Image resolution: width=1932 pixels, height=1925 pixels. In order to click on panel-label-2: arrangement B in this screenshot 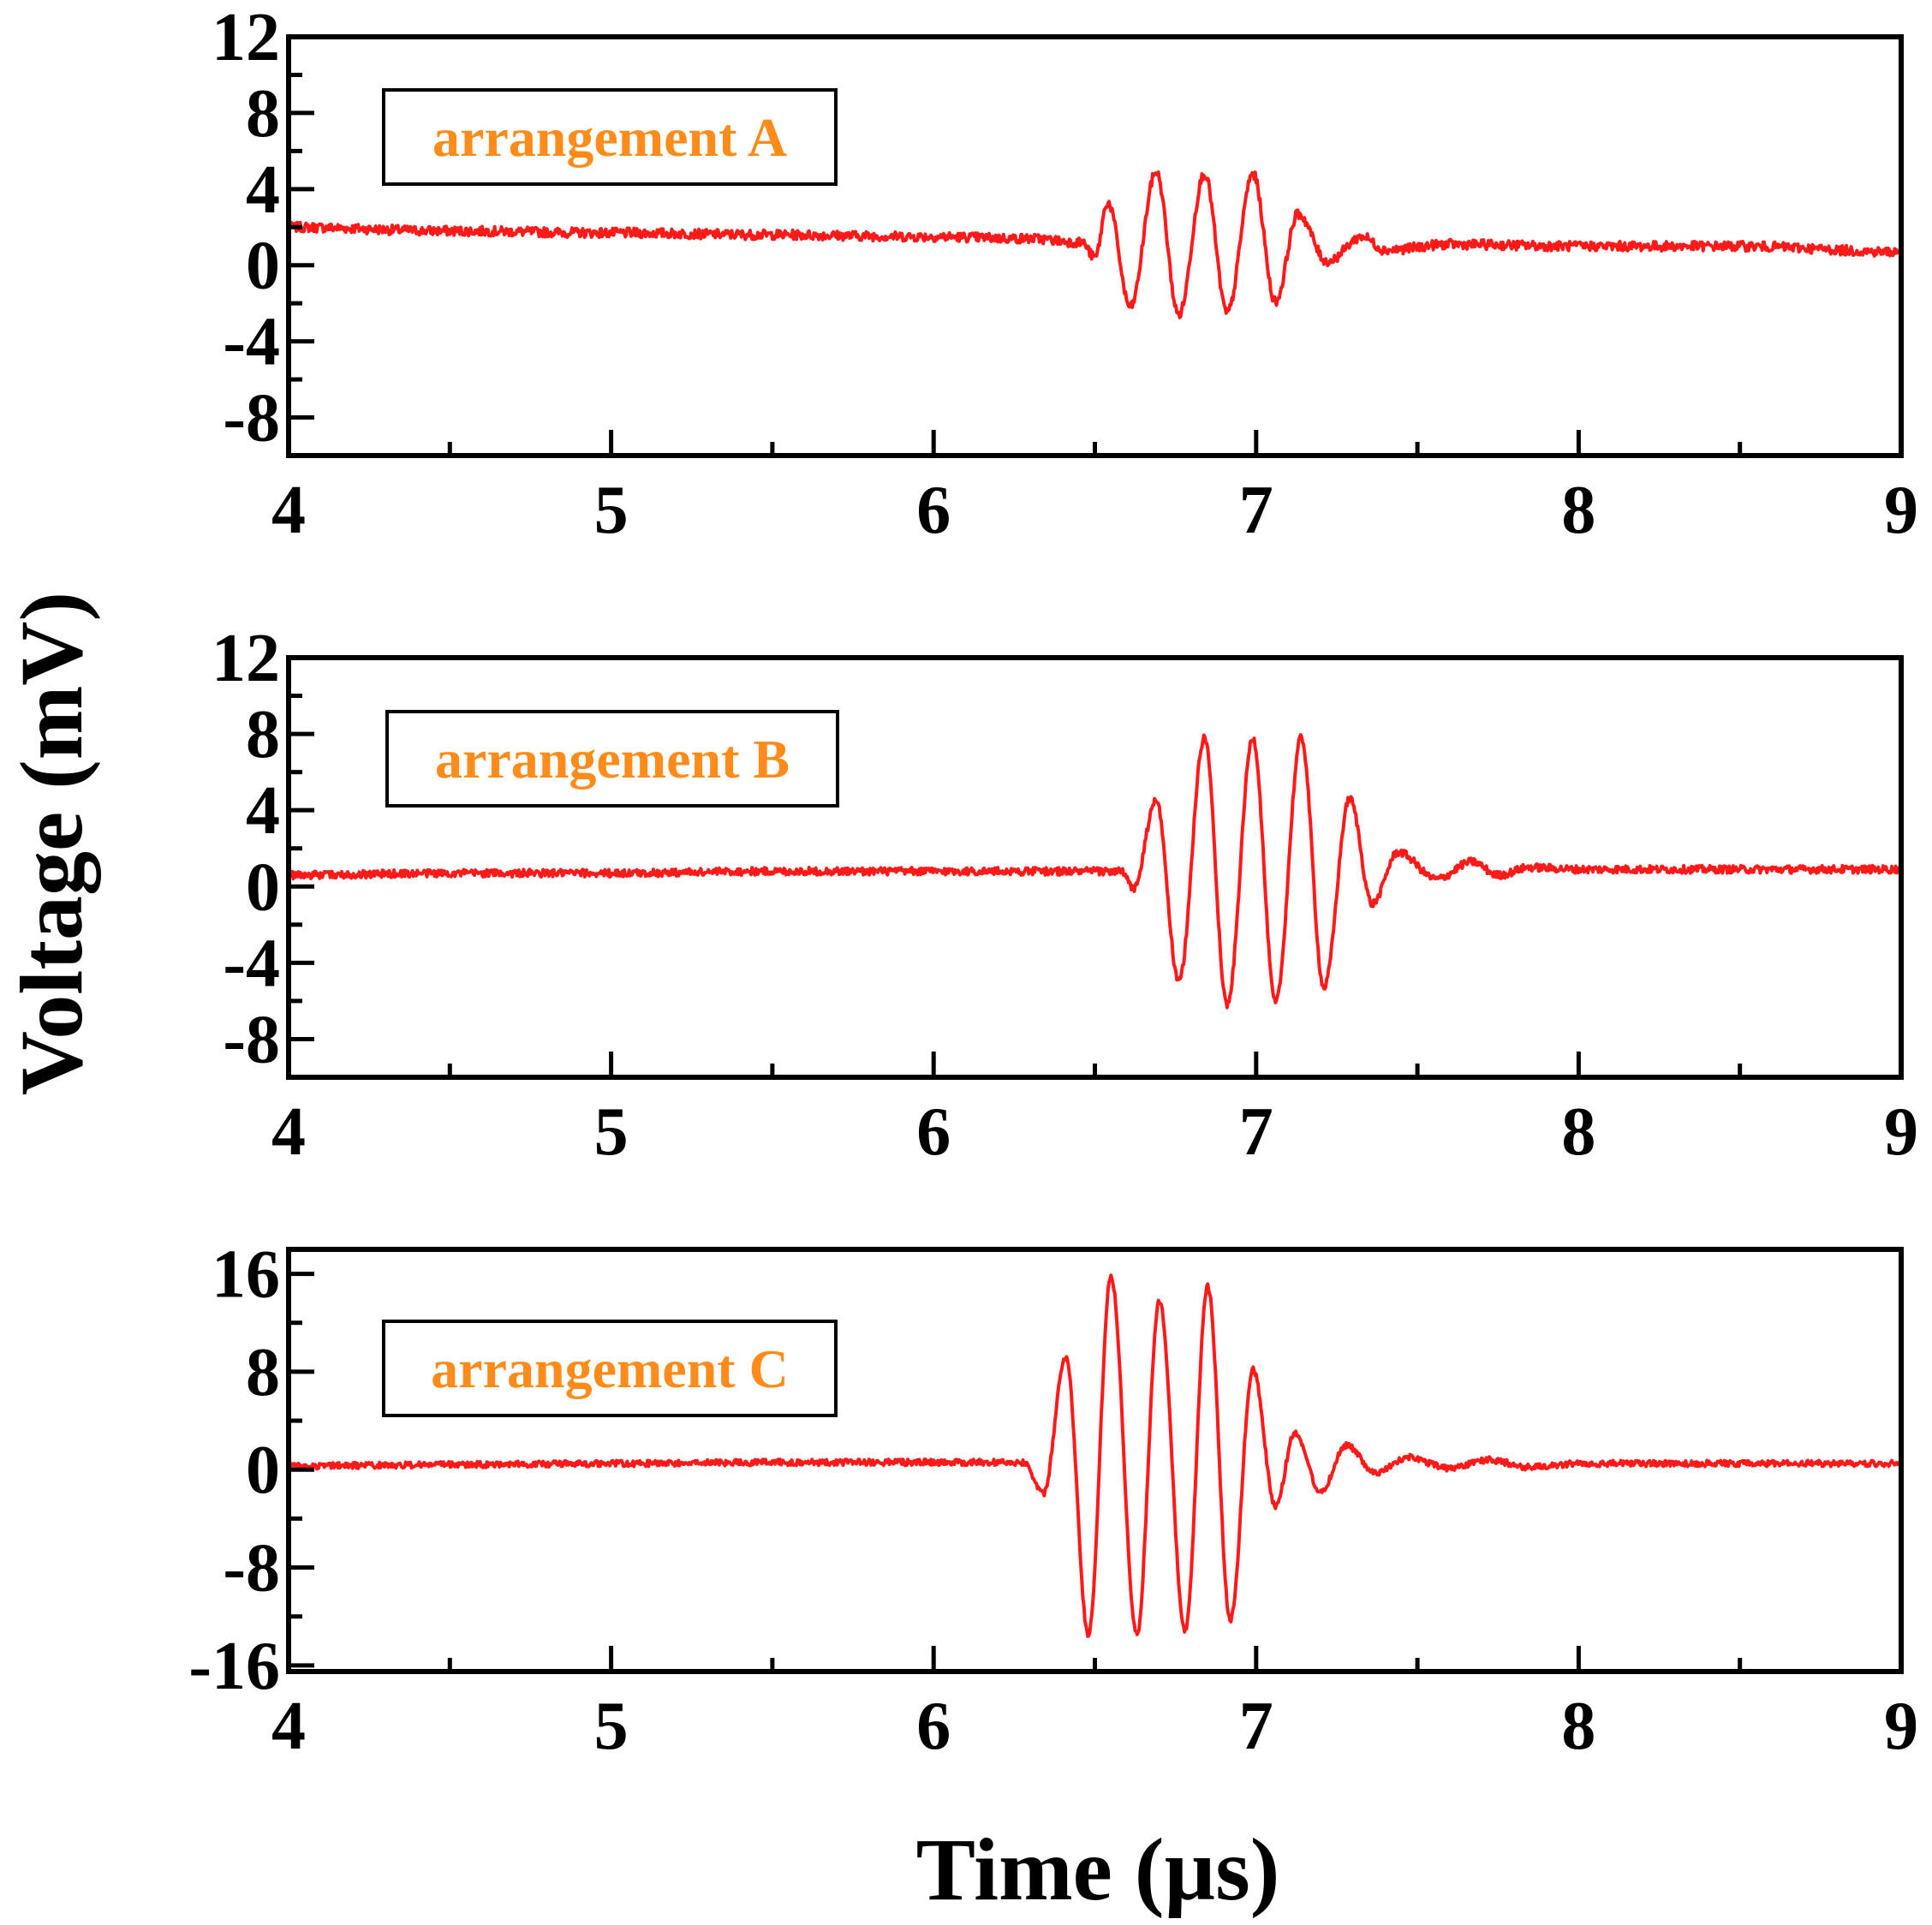, I will do `click(613, 760)`.